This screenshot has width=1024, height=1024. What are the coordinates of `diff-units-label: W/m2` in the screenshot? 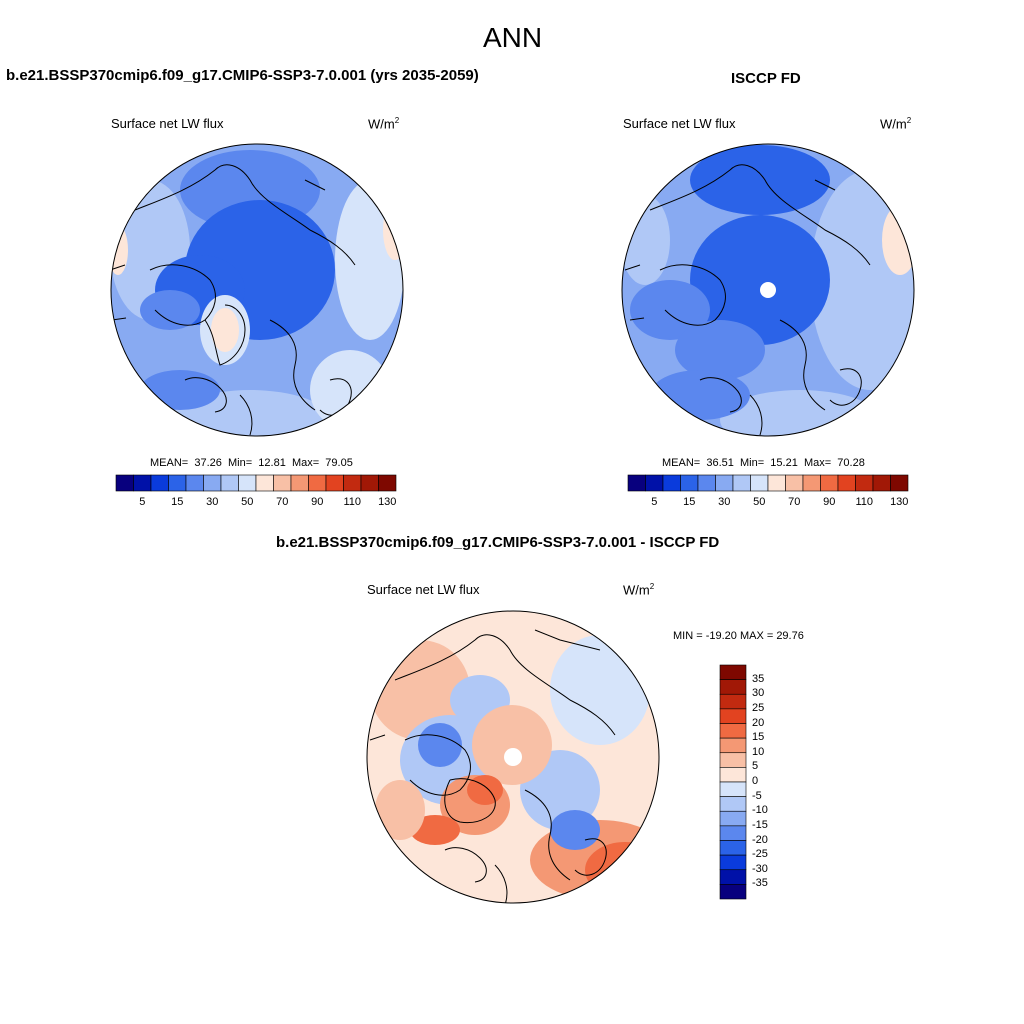 It's located at (639, 590).